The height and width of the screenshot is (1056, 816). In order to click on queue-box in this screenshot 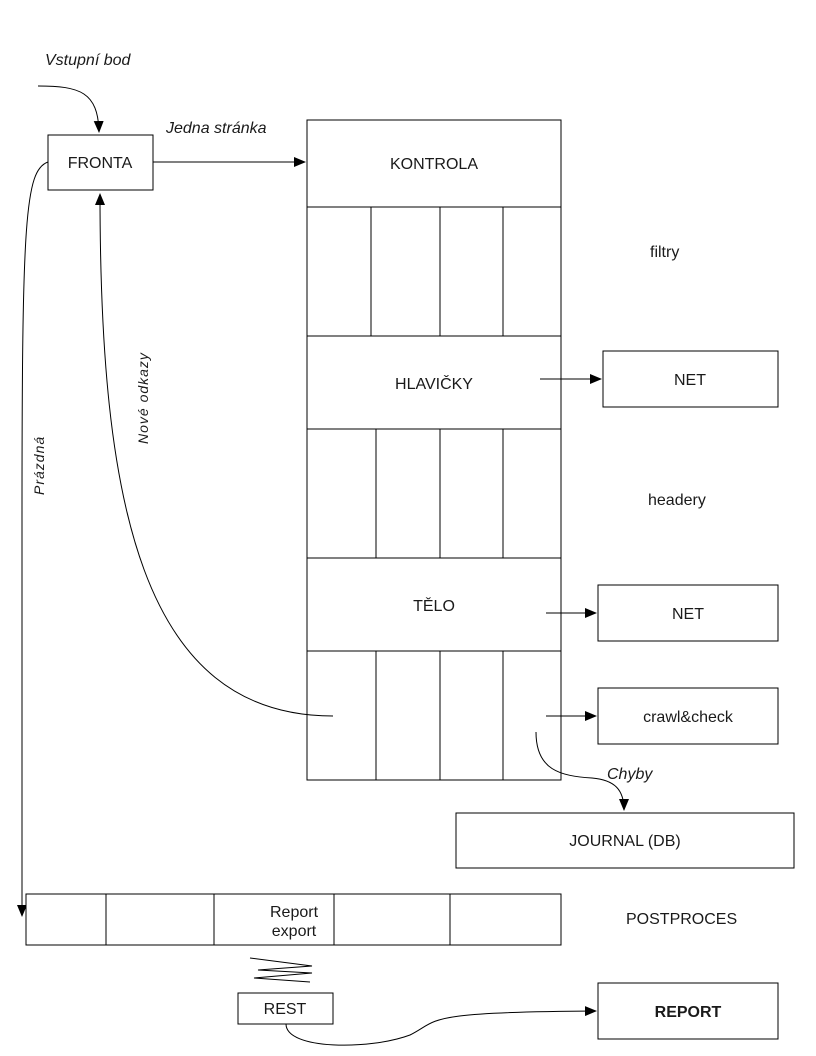, I will do `click(100, 162)`.